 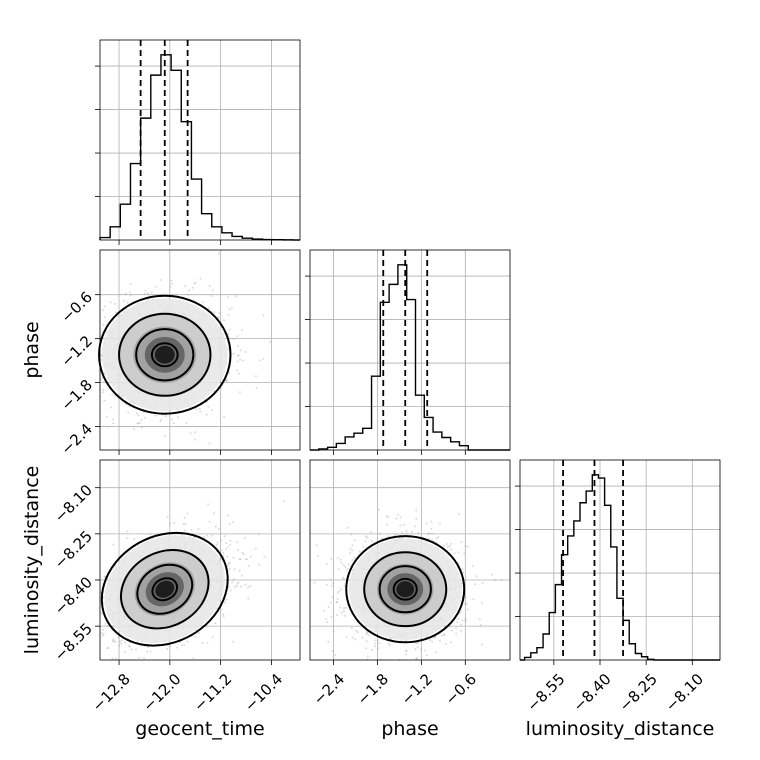 What do you see at coordinates (410, 350) in the screenshot?
I see `grid` at bounding box center [410, 350].